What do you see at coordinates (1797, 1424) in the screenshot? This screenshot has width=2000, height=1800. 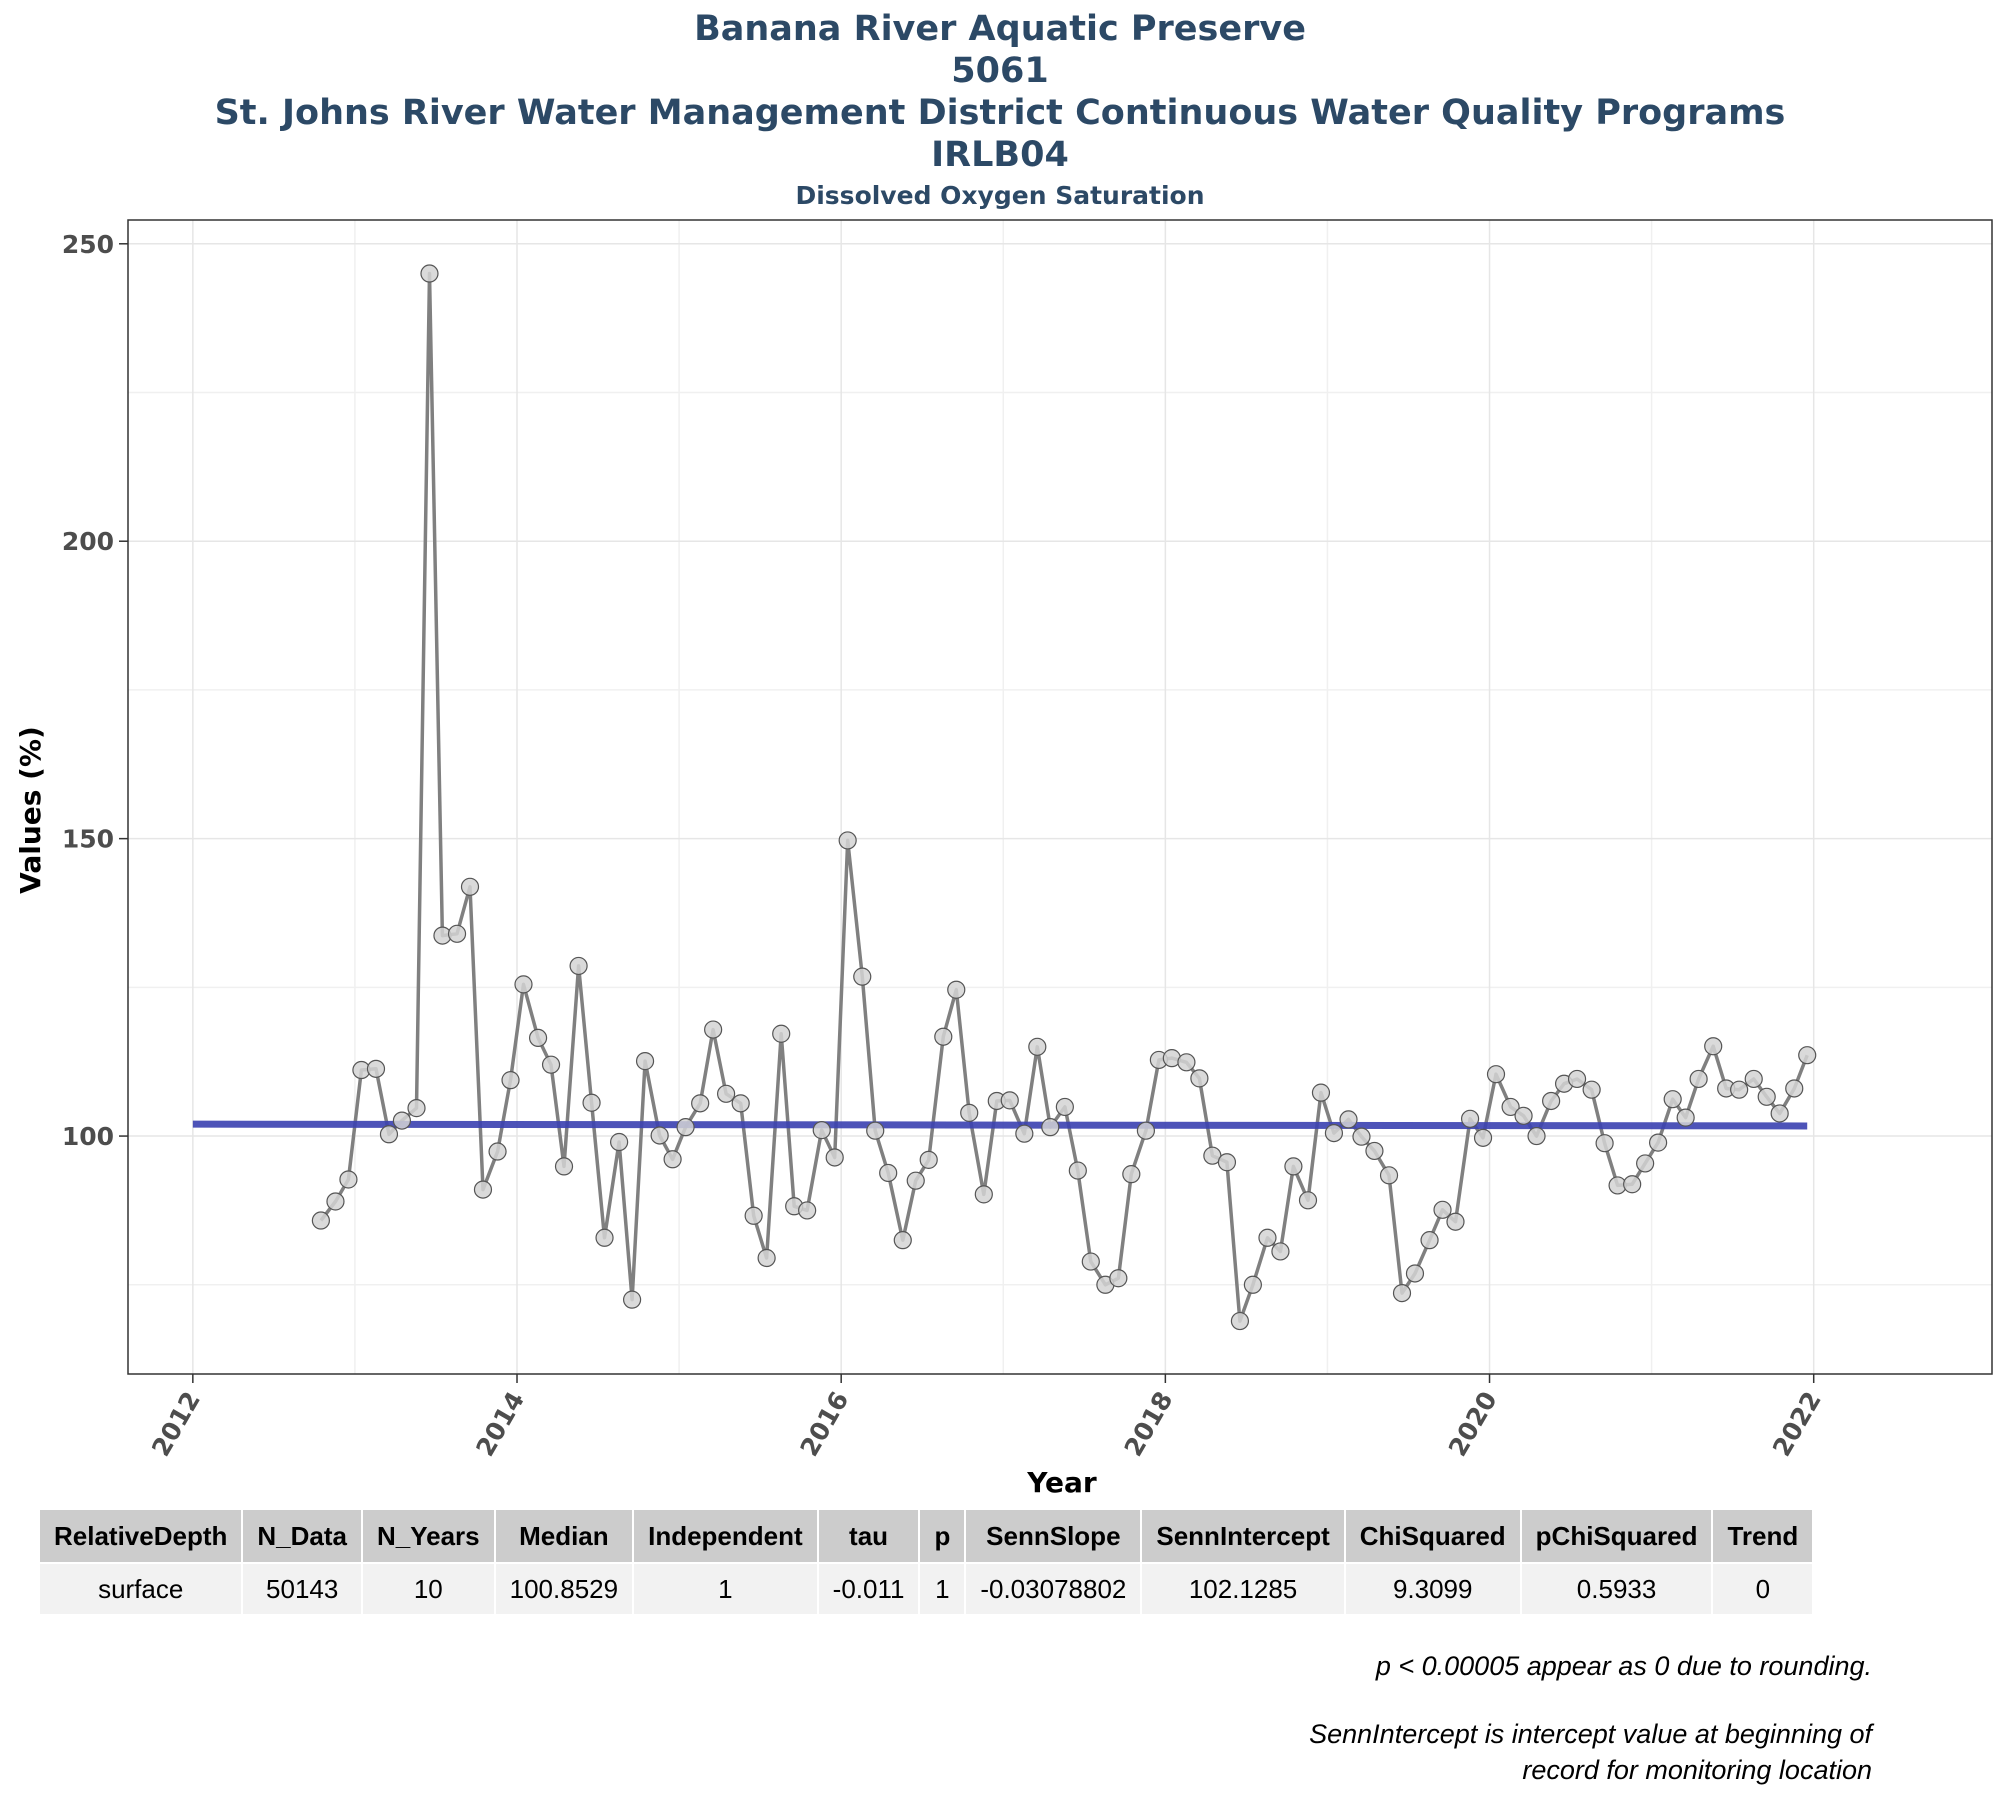 I see `x-tick-label: 2022` at bounding box center [1797, 1424].